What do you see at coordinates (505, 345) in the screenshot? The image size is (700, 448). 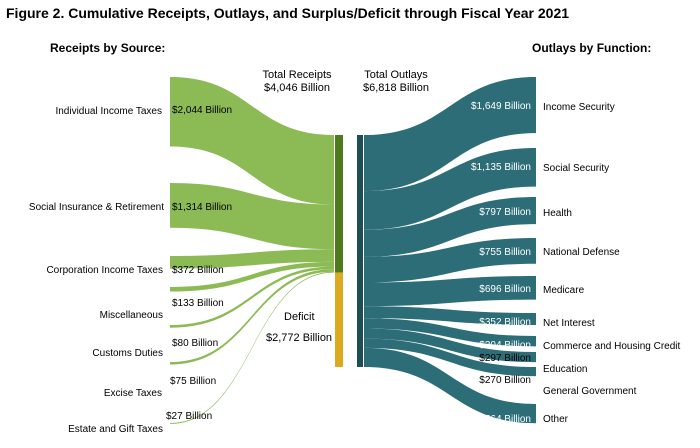 I see `outlay-value-commerce-and-housing-credit: $304 Billion` at bounding box center [505, 345].